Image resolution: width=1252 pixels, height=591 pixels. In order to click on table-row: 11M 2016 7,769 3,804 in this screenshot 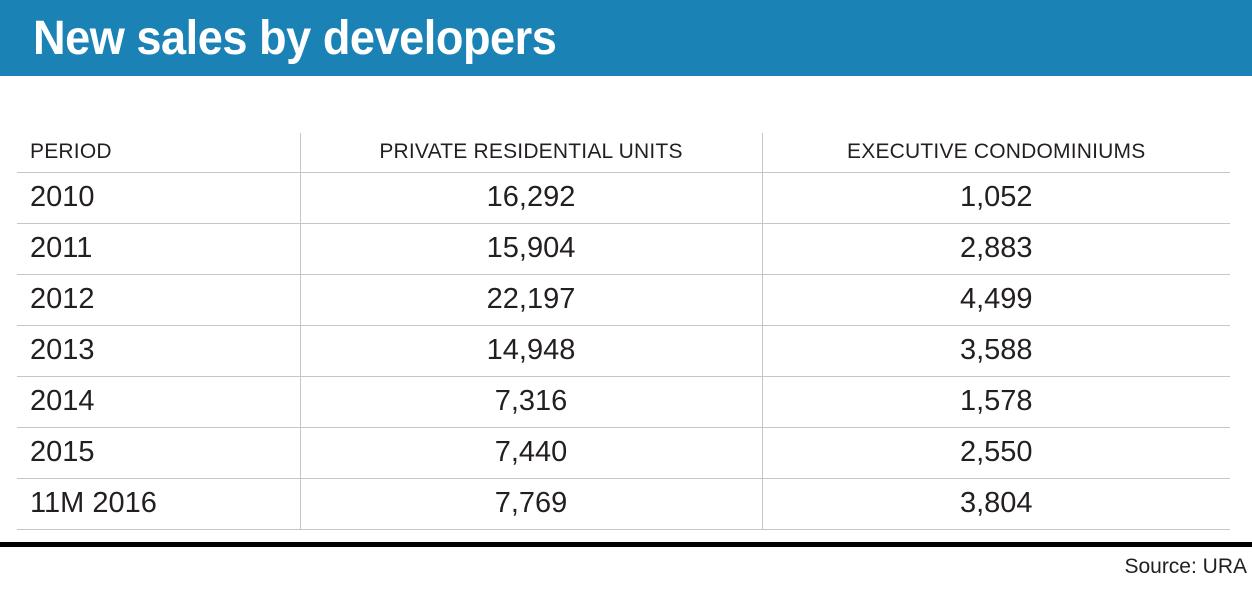, I will do `click(623, 504)`.